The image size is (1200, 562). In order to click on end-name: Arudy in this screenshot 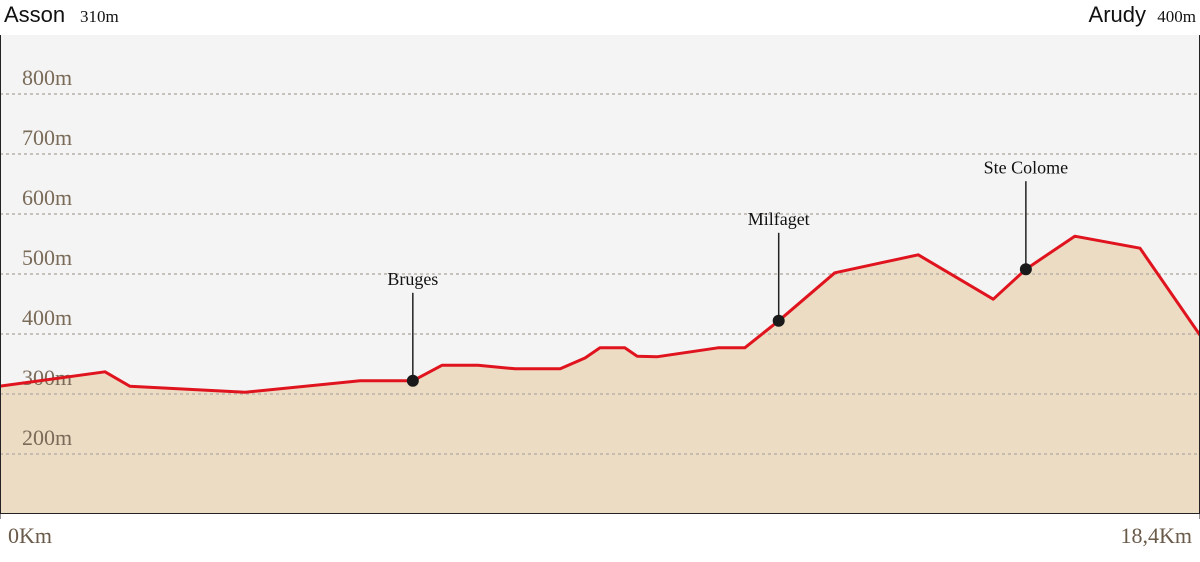, I will do `click(1117, 14)`.